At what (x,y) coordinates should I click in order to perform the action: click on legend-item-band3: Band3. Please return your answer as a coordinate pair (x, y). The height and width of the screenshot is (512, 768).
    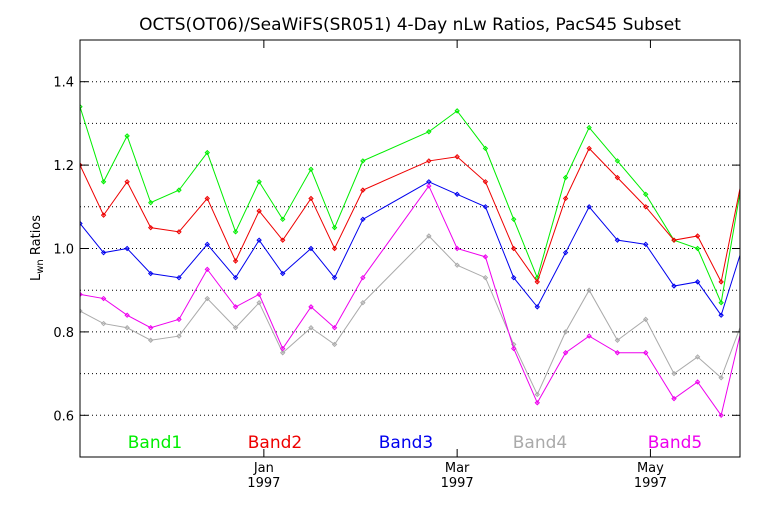
    Looking at the image, I should click on (406, 443).